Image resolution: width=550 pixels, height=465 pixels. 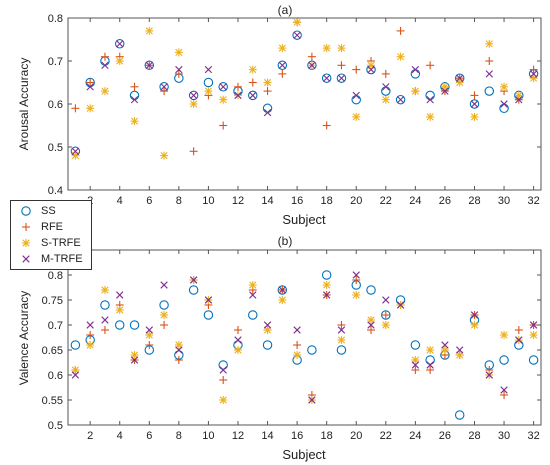 I want to click on arousal-y-tick-label: 0.5, so click(x=55, y=148).